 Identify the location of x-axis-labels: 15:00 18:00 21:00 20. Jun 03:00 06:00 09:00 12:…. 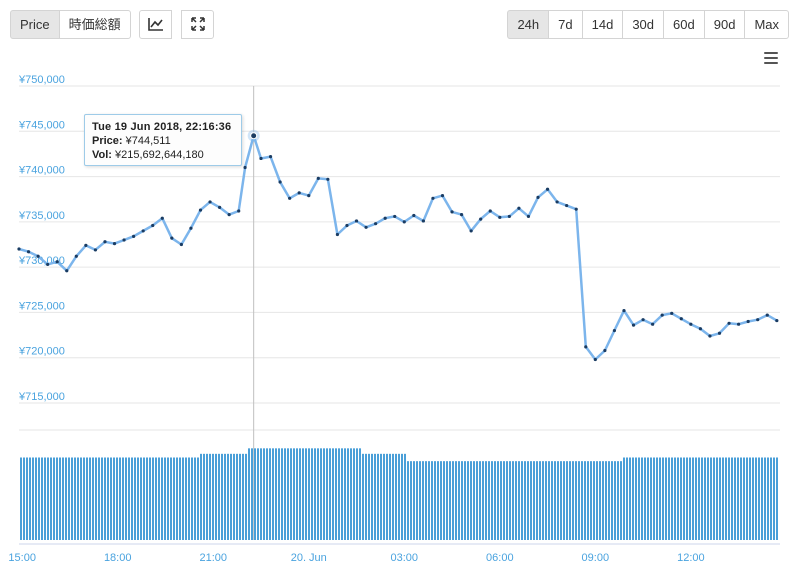
(356, 558).